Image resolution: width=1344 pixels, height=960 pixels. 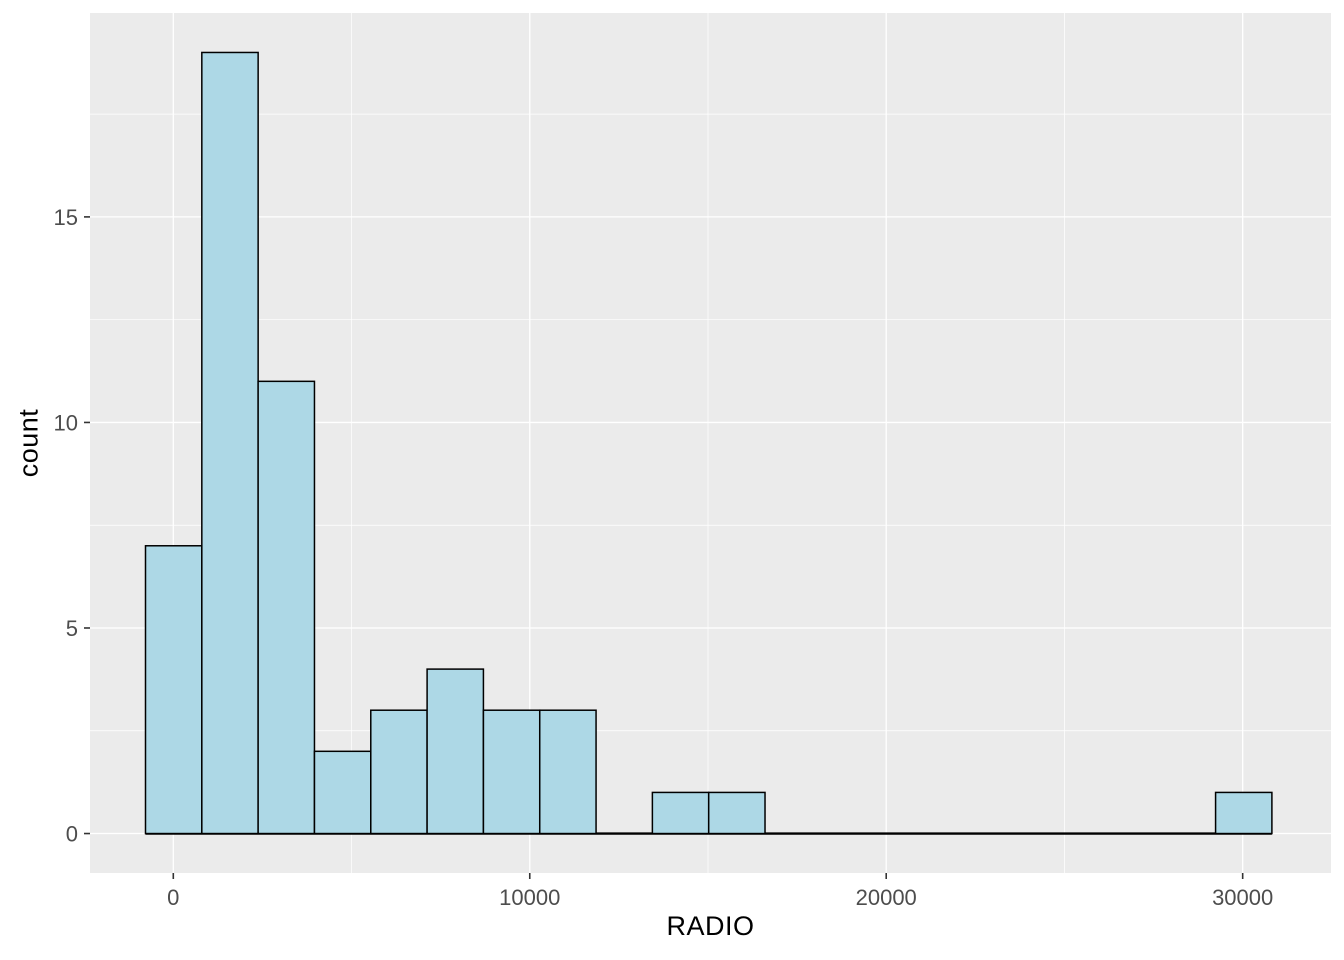 What do you see at coordinates (529, 897) in the screenshot?
I see `x-tick-label: 10000` at bounding box center [529, 897].